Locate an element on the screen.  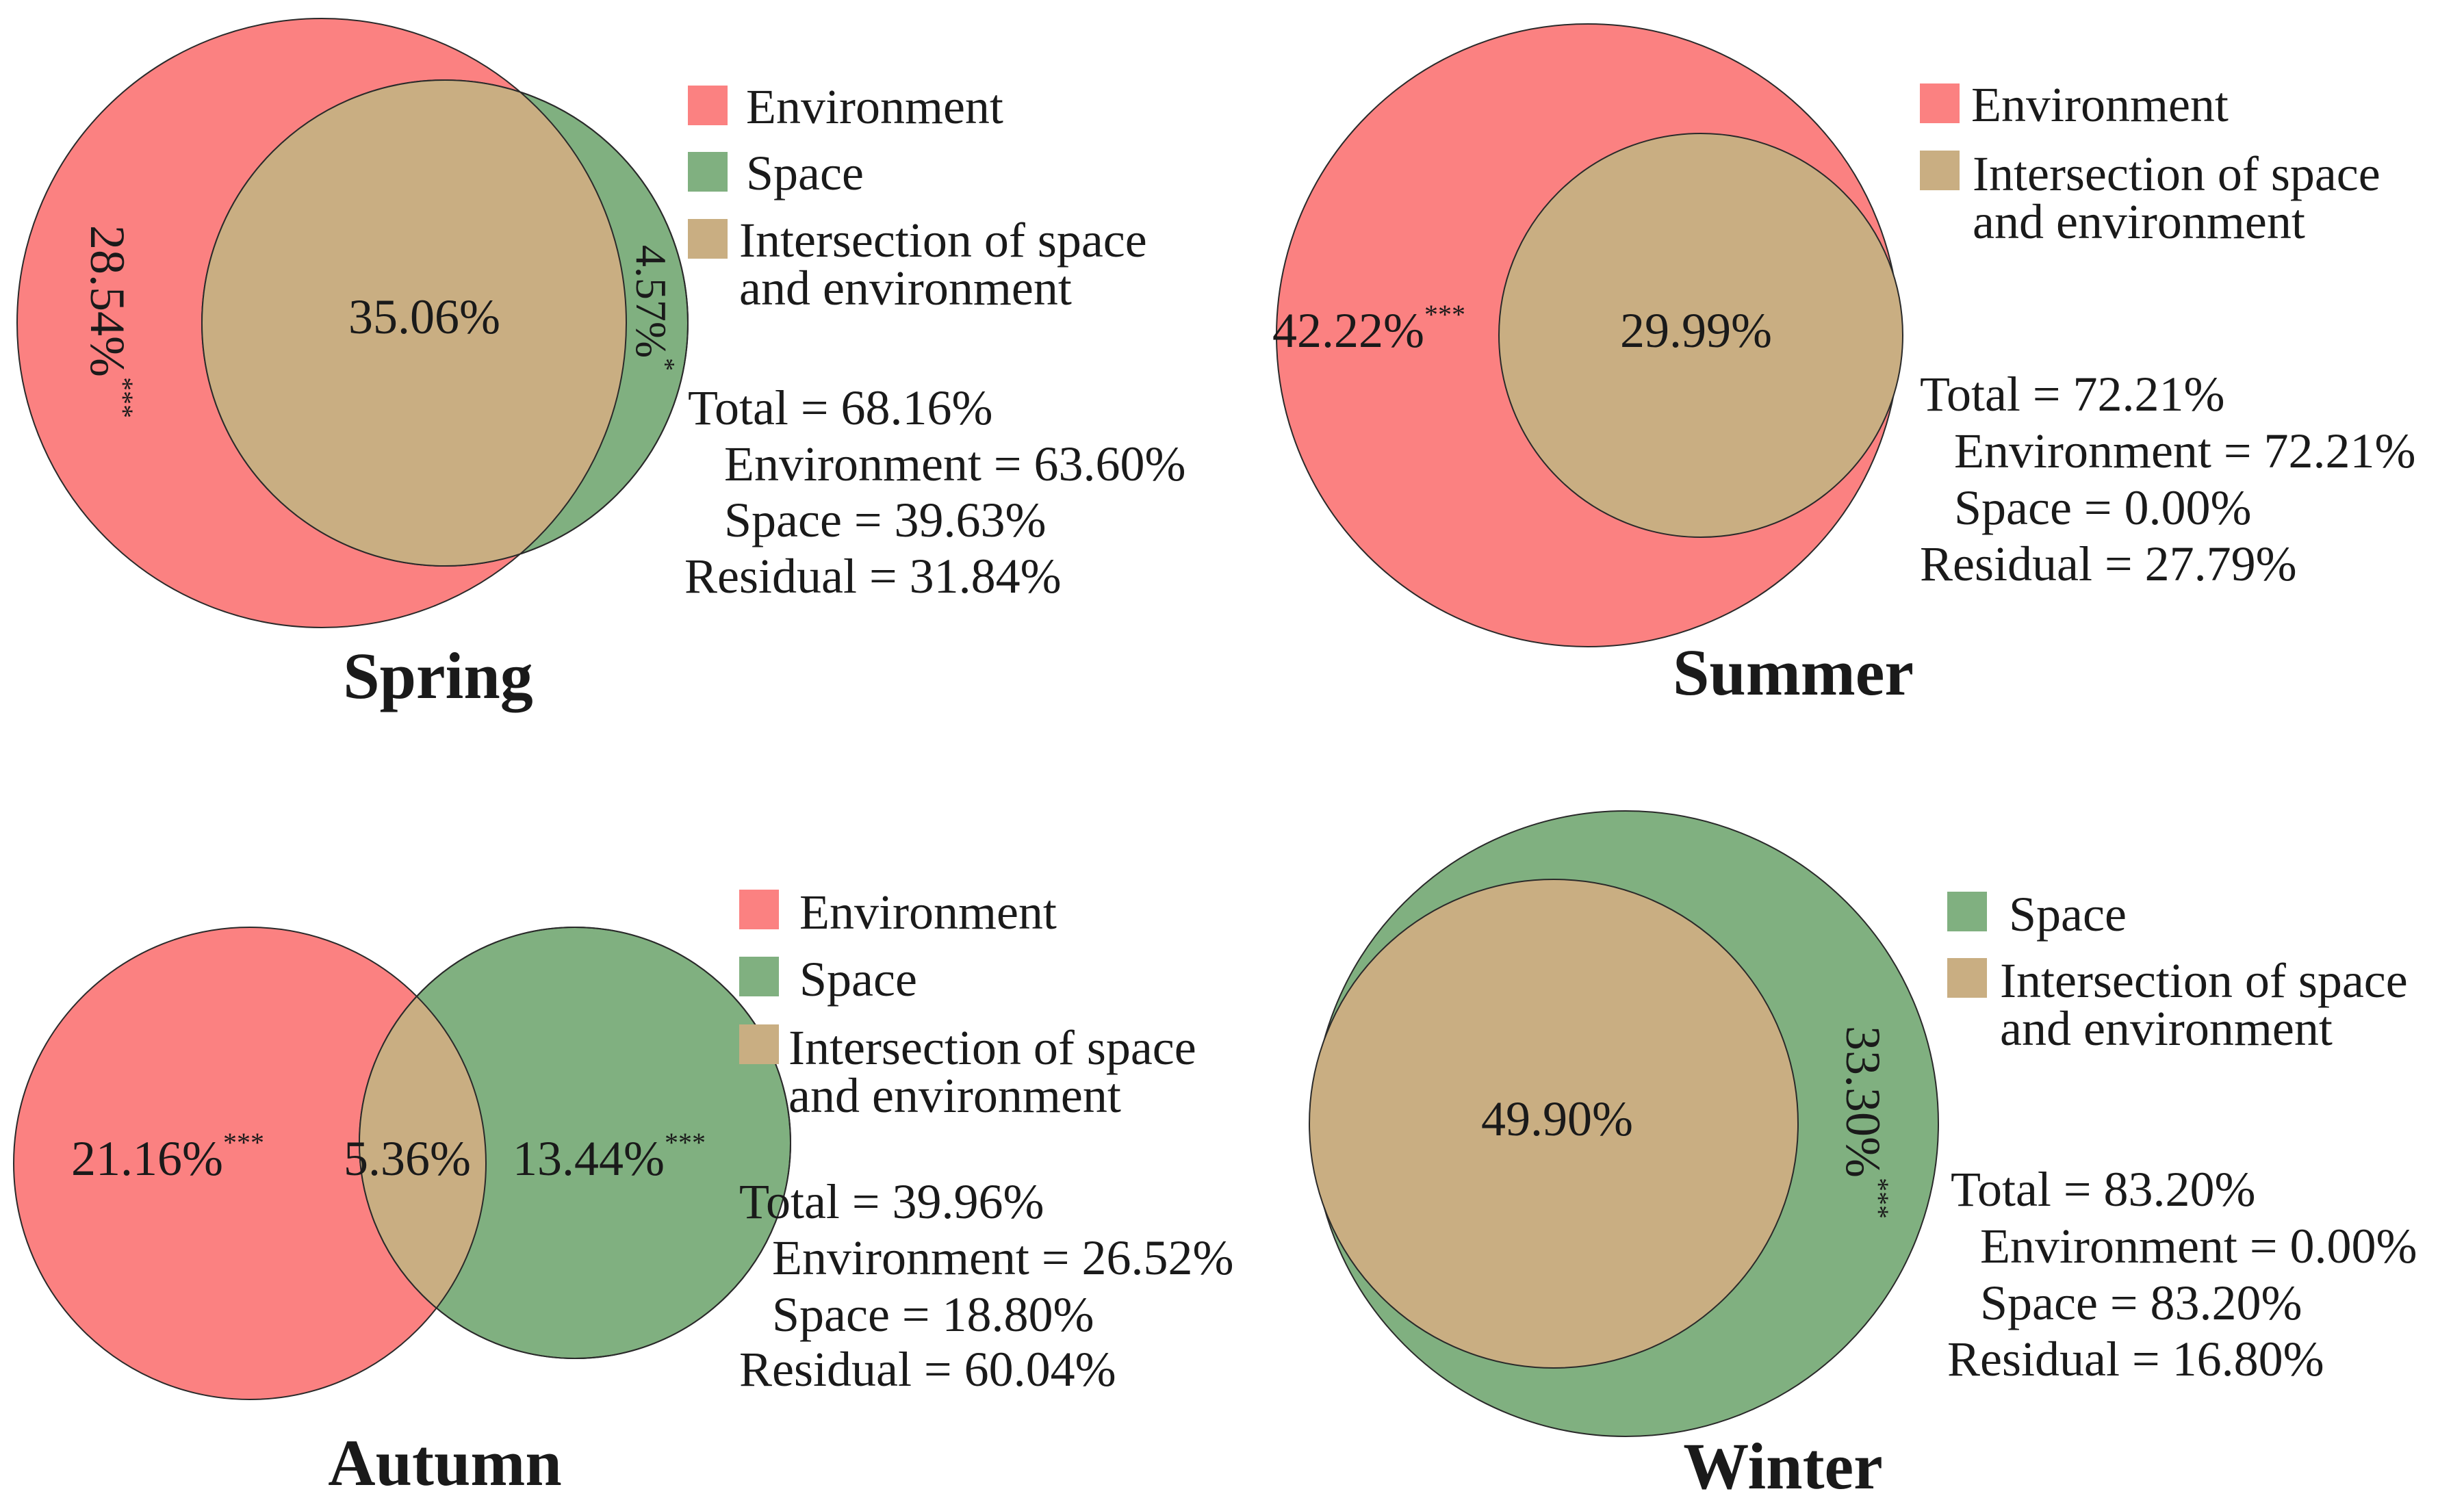
autumn-stat-space: Space = 18.80% is located at coordinates (933, 1314).